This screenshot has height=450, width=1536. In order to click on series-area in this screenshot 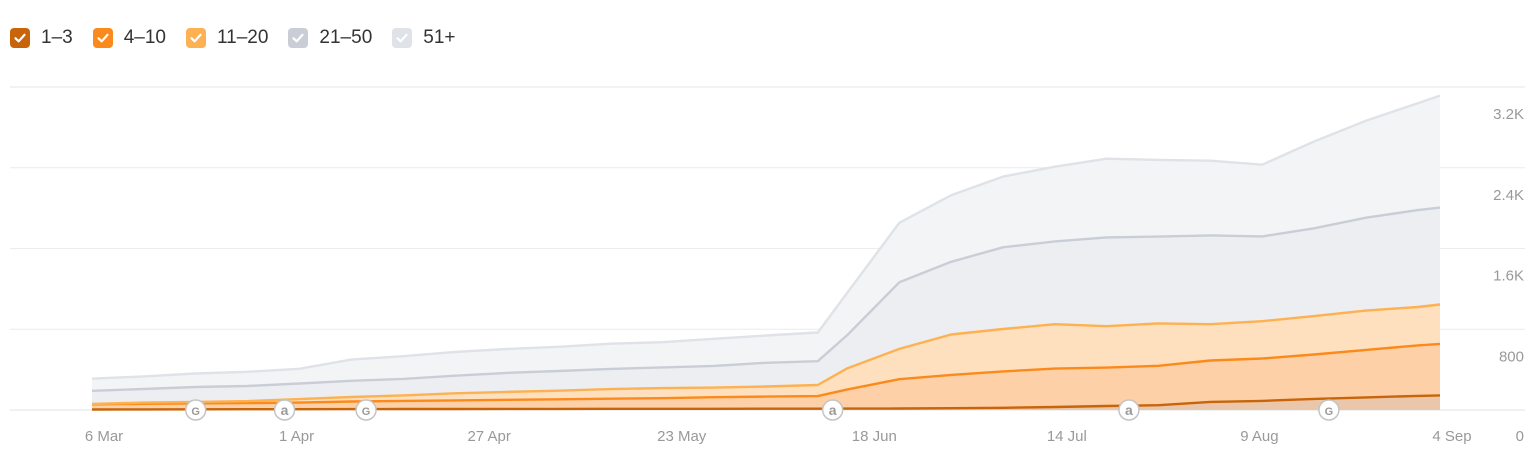, I will do `click(766, 376)`.